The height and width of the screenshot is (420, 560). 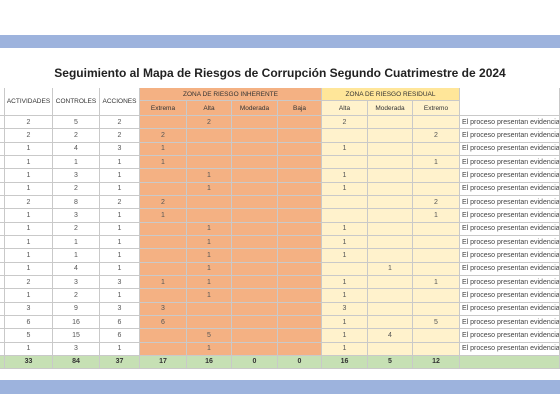 What do you see at coordinates (76, 362) in the screenshot?
I see `total-cell: 84` at bounding box center [76, 362].